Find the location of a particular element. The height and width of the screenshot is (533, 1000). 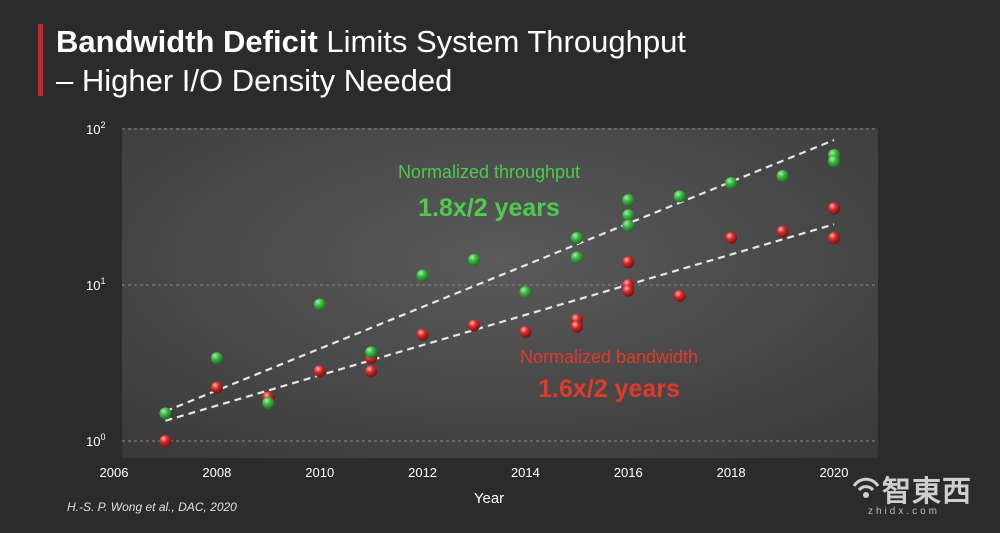

title-line2: – Higher I/O Density Needed is located at coordinates (254, 80).